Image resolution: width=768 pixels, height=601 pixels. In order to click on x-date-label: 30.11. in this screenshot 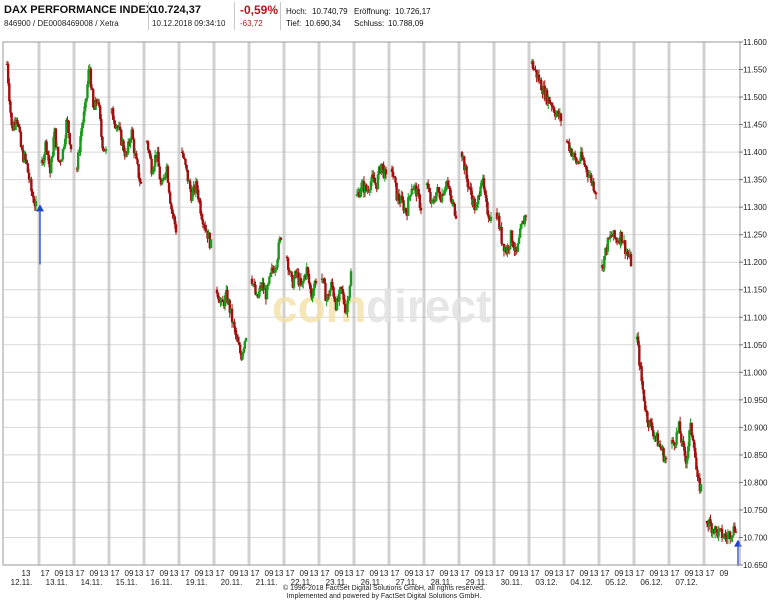, I will do `click(512, 582)`.